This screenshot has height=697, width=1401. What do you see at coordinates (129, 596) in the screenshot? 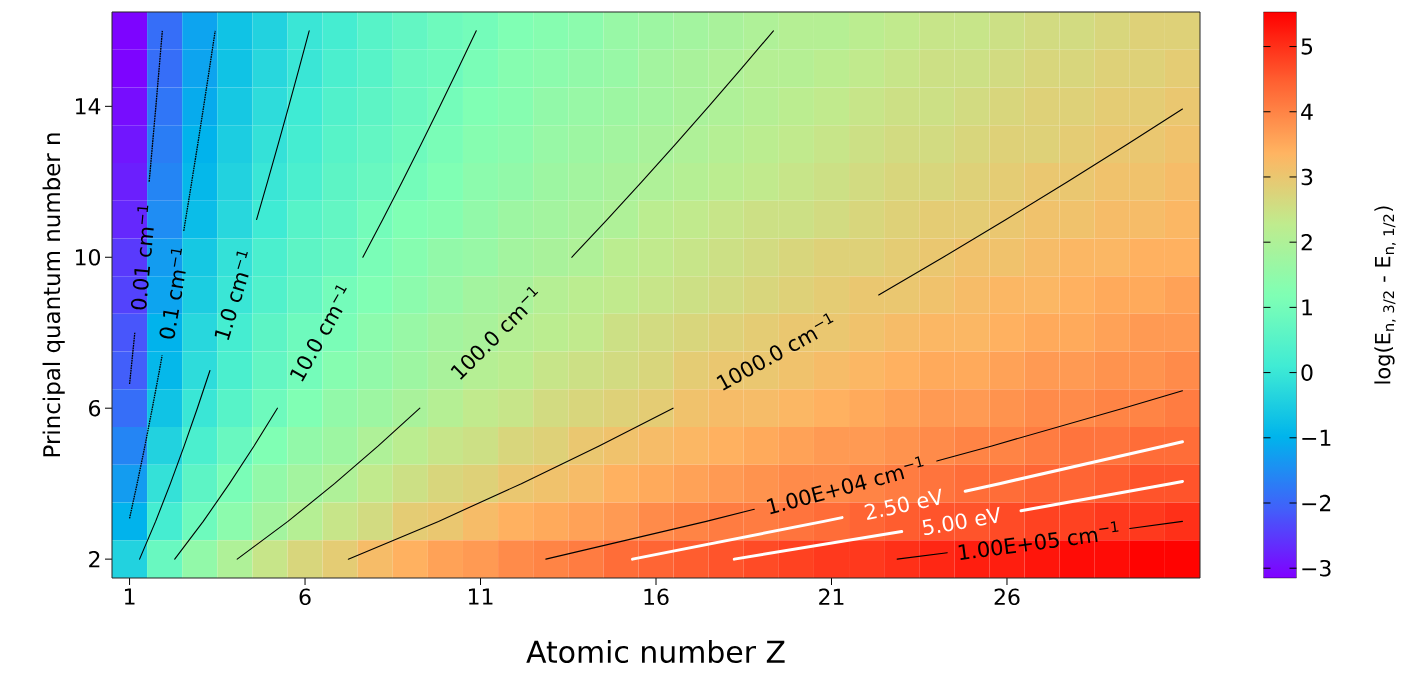
I see `x-tick-label: 1` at bounding box center [129, 596].